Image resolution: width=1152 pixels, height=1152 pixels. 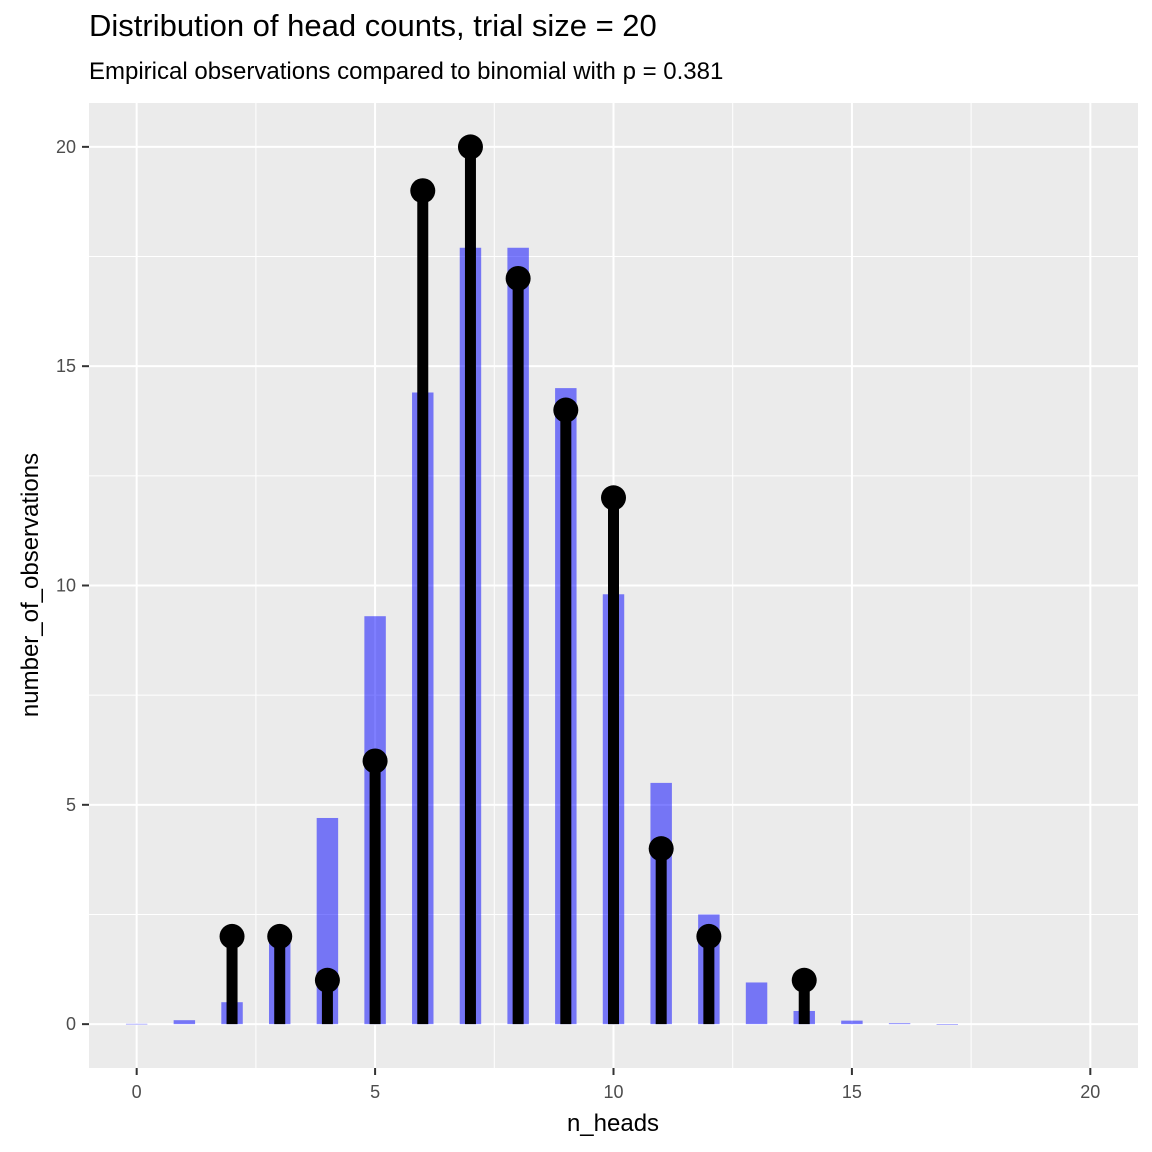 What do you see at coordinates (66, 586) in the screenshot?
I see `y-tick-label: 10` at bounding box center [66, 586].